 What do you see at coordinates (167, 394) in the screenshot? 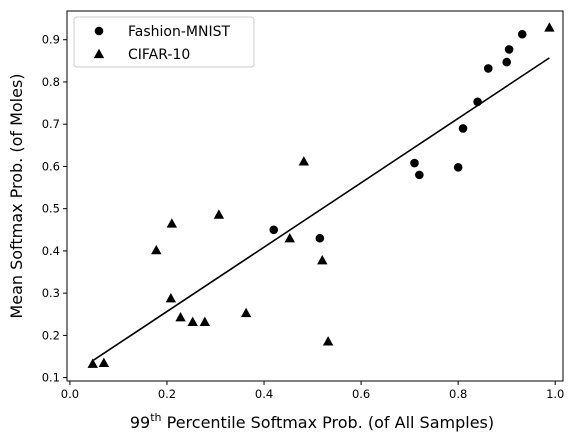
I see `x-tick-label: 0.2` at bounding box center [167, 394].